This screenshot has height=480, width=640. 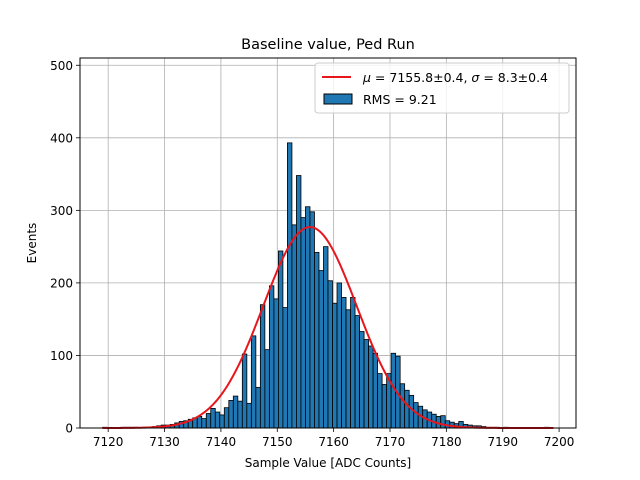 What do you see at coordinates (390, 442) in the screenshot?
I see `x-tick-label: 7170` at bounding box center [390, 442].